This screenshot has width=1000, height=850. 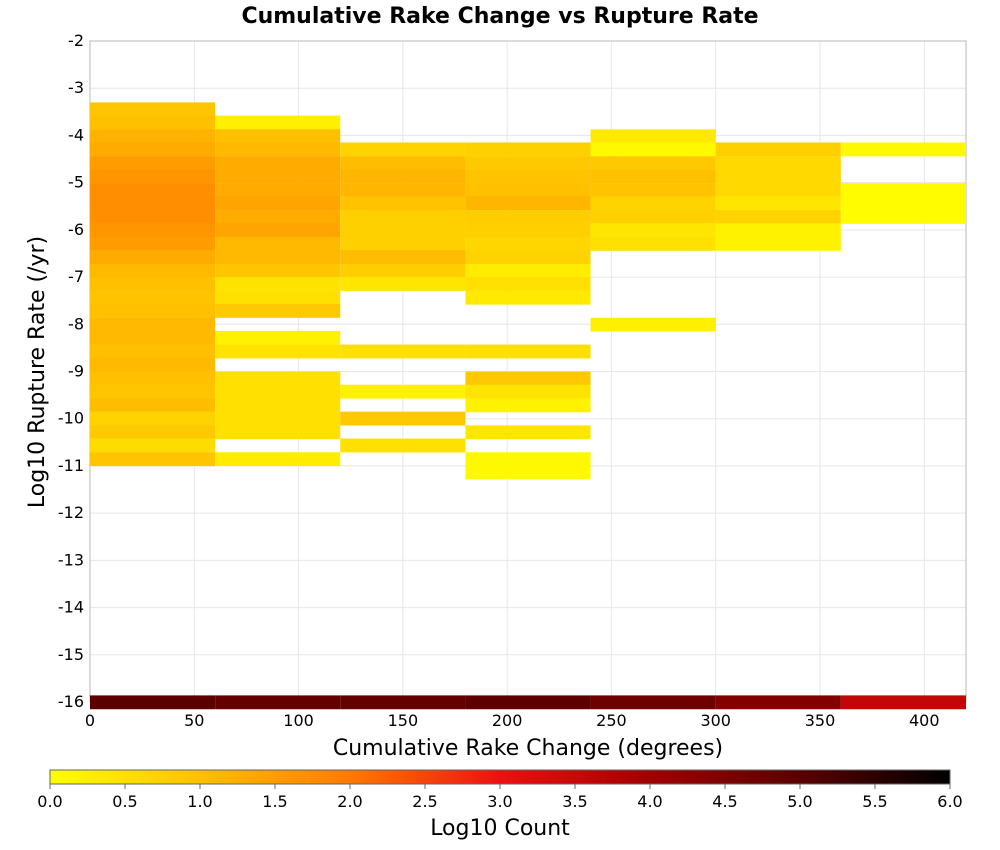 I want to click on y-tick-label: -9, so click(x=76, y=371).